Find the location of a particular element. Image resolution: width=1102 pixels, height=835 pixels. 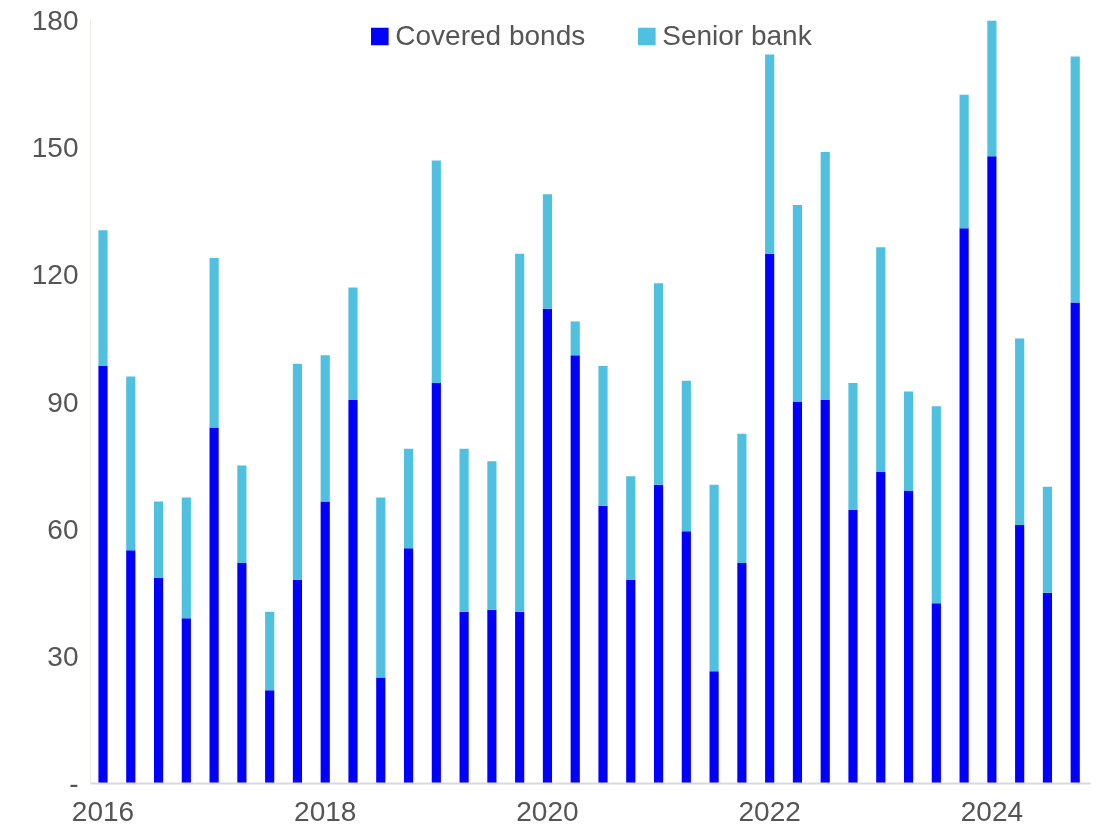

y-tick-label: 60 is located at coordinates (63, 529).